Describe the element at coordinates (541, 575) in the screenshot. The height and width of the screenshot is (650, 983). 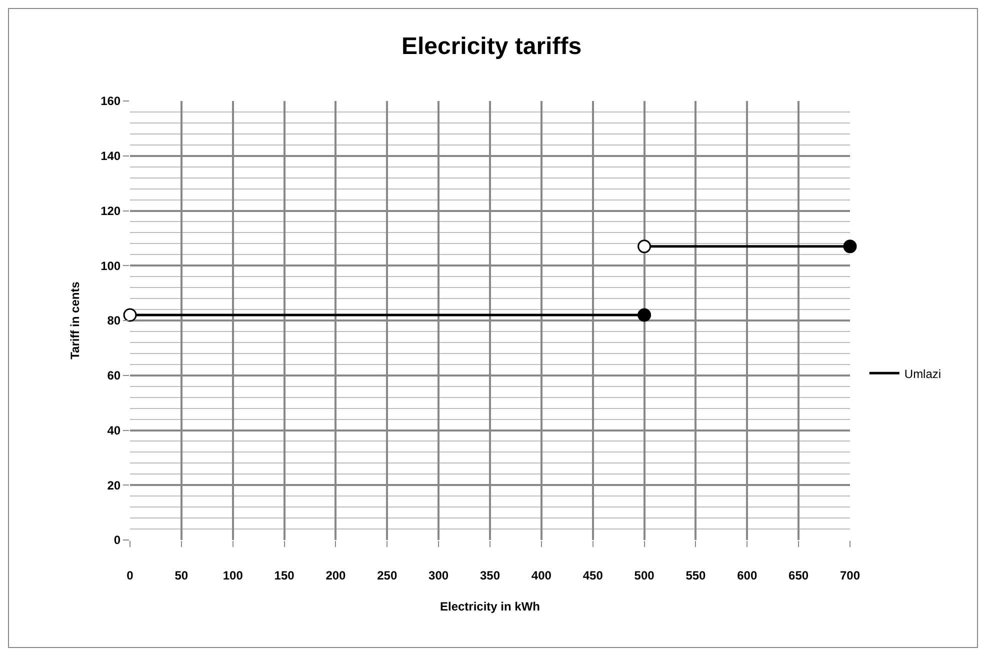
I see `x-tick-label: 400` at that location.